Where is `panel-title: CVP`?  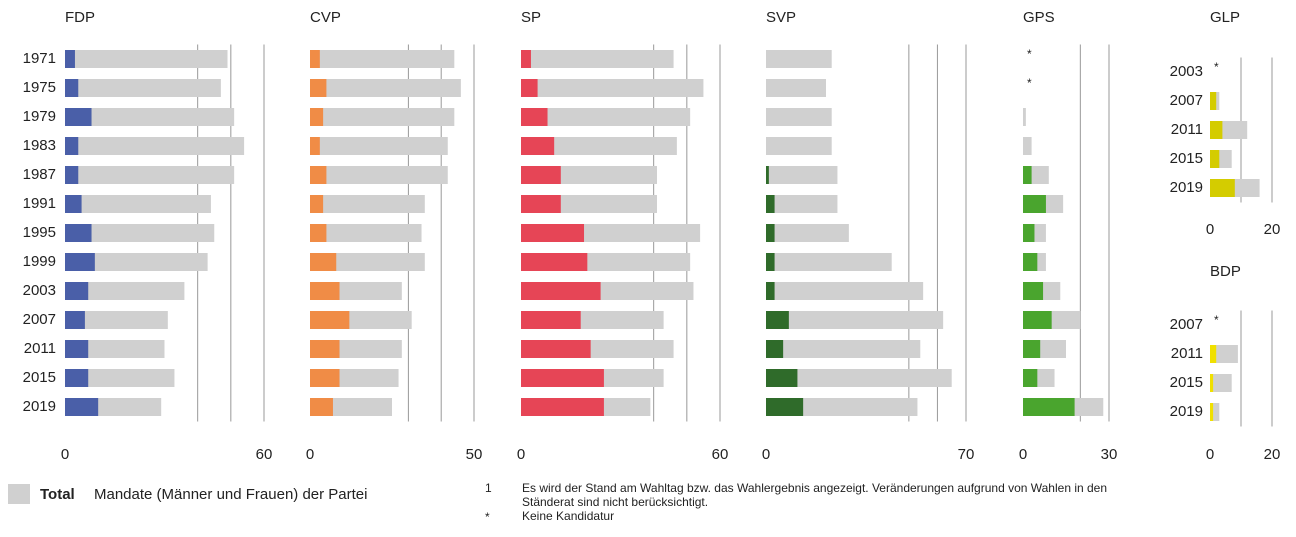
panel-title: CVP is located at coordinates (325, 17).